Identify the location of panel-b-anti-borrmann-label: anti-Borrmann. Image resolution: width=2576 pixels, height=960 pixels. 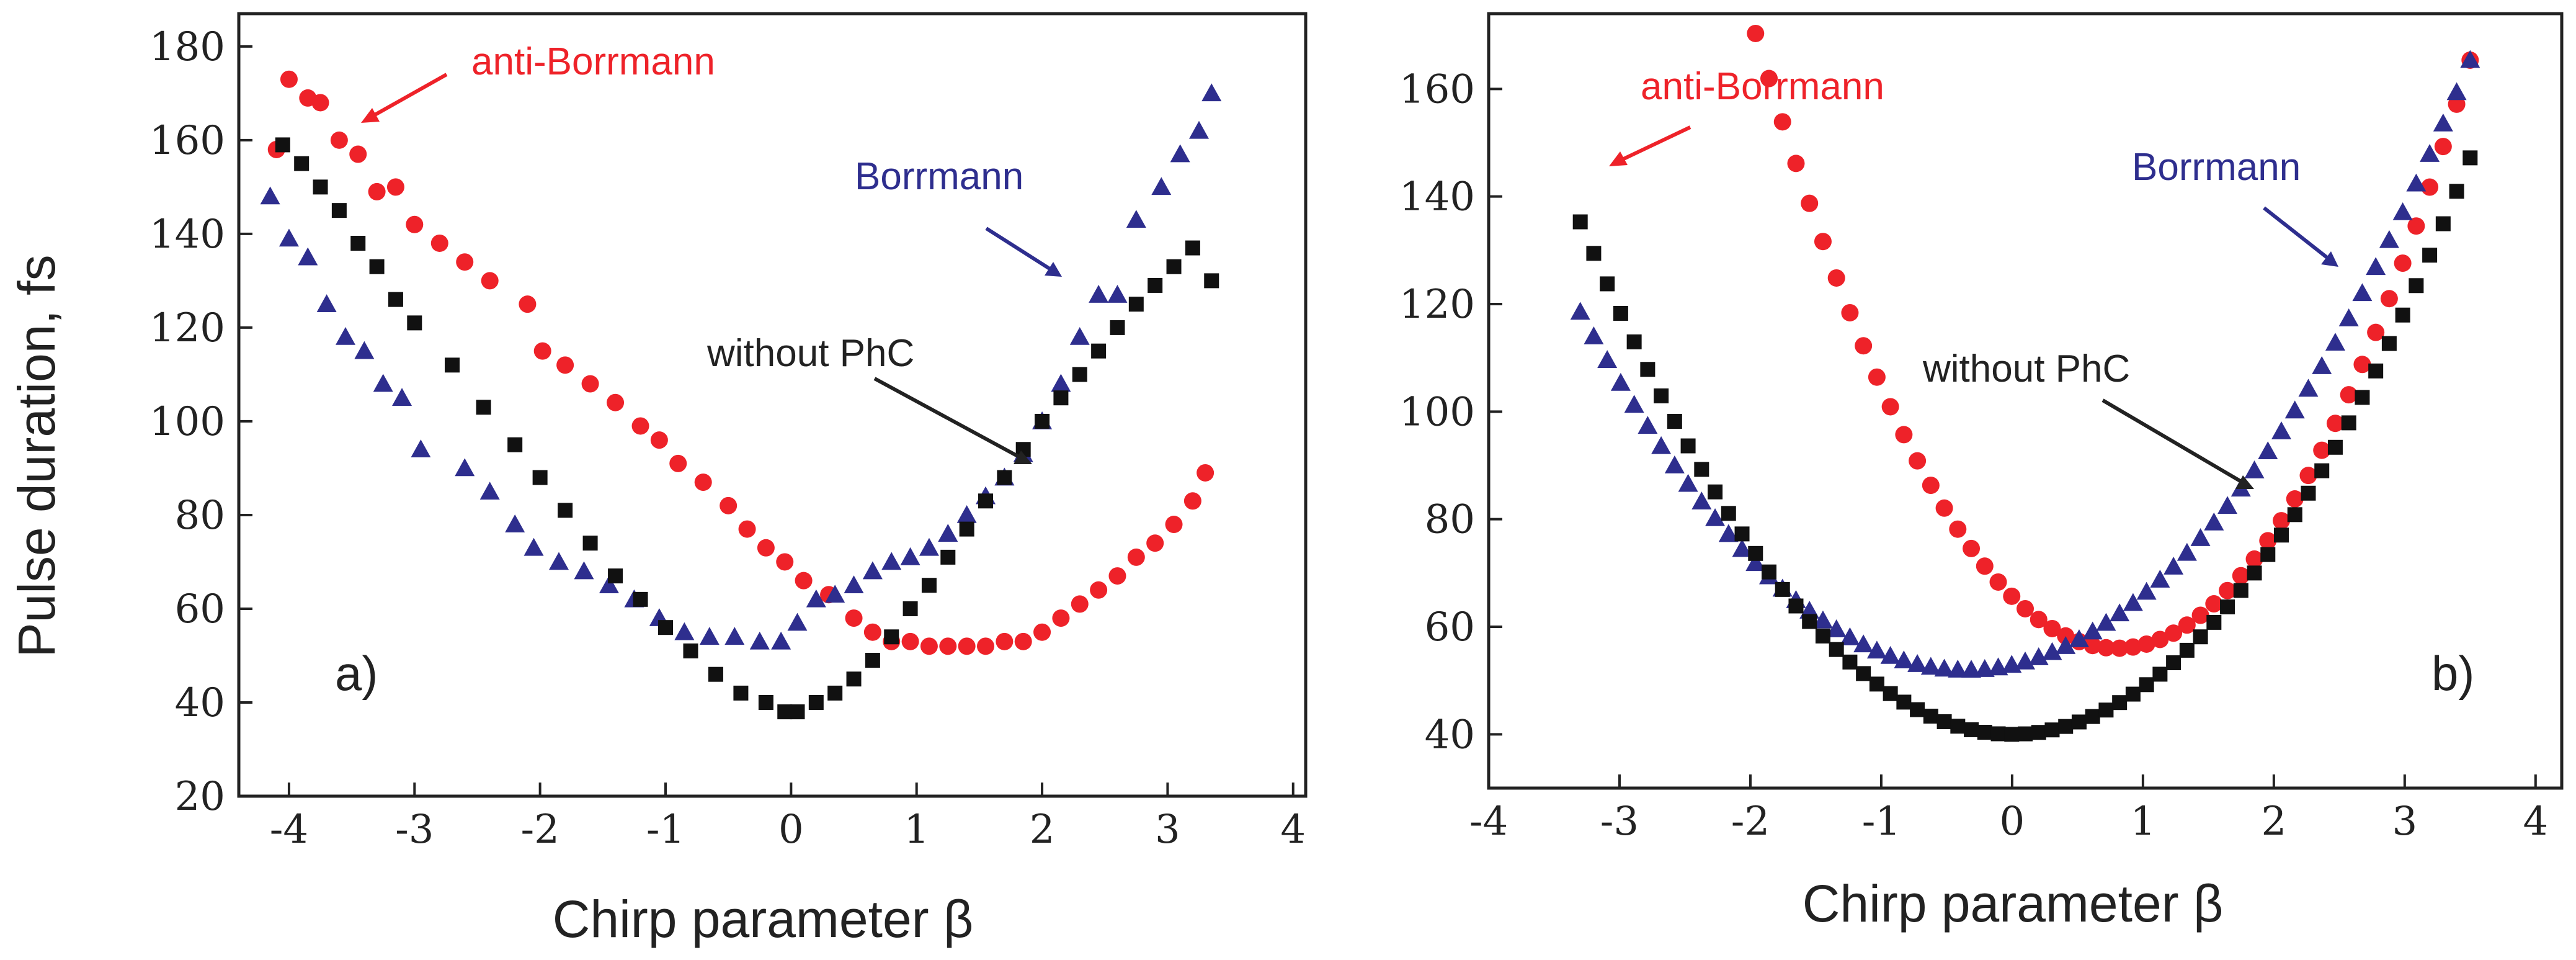
(1762, 87).